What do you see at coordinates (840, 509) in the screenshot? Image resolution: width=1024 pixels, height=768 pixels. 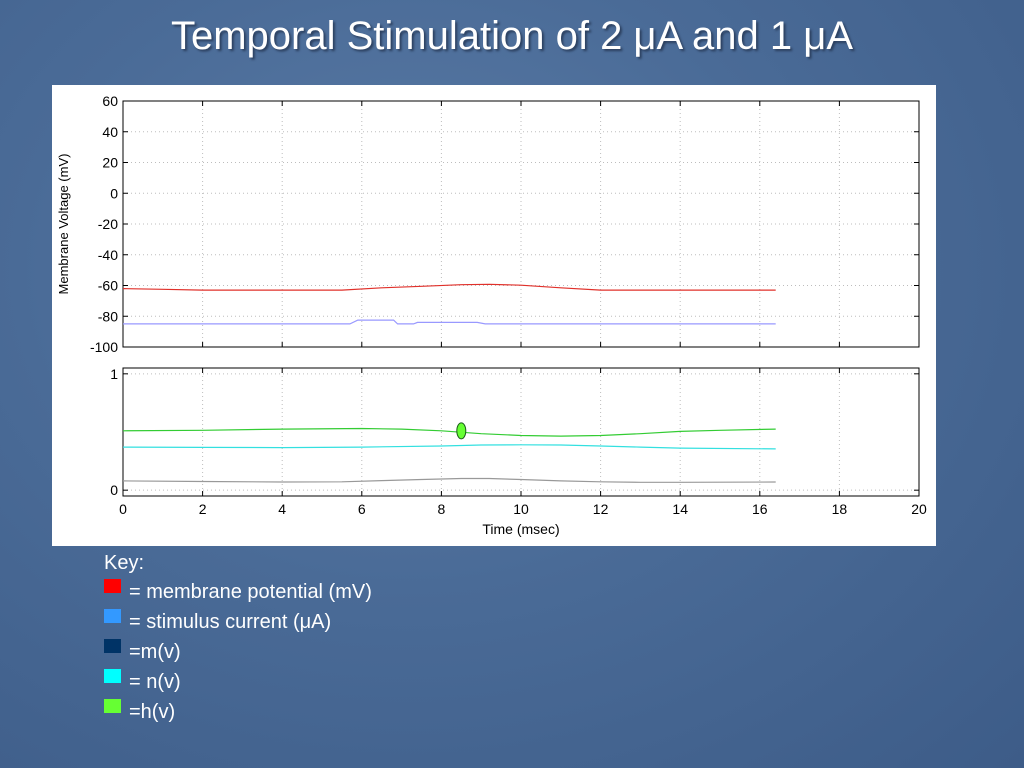 I see `gating-x-tick-label: 18` at bounding box center [840, 509].